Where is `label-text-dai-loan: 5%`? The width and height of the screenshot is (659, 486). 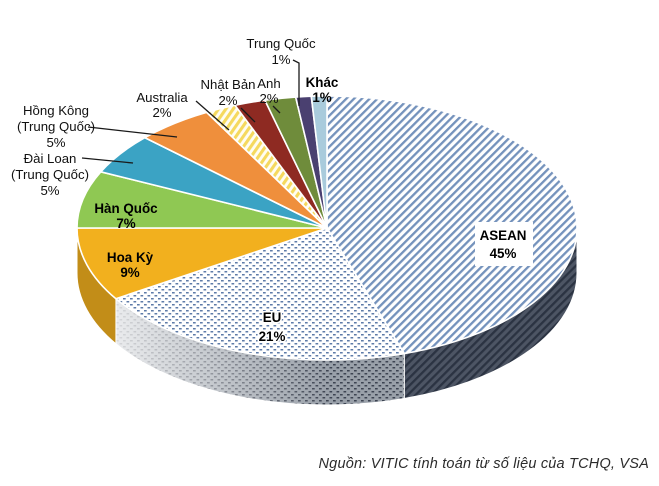
label-text-dai-loan: 5% is located at coordinates (49, 190).